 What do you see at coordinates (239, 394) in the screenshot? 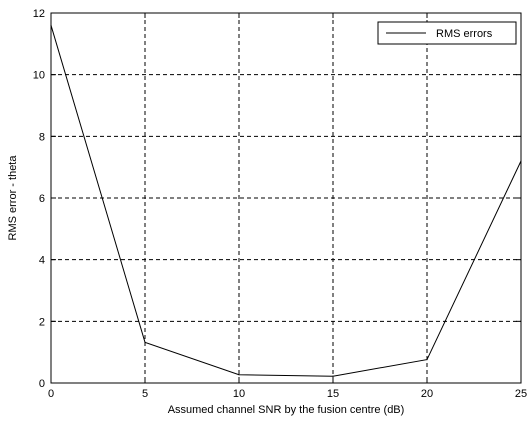
I see `x-tick-label: 10` at bounding box center [239, 394].